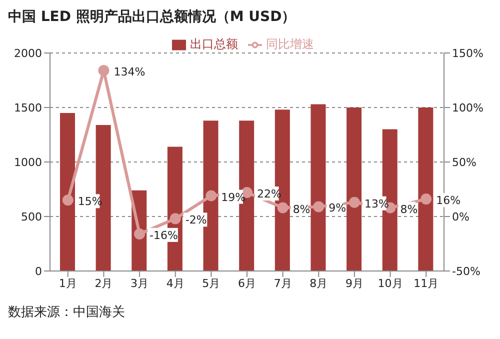 The width and height of the screenshot is (500, 339). I want to click on data-label: 19%, so click(233, 197).